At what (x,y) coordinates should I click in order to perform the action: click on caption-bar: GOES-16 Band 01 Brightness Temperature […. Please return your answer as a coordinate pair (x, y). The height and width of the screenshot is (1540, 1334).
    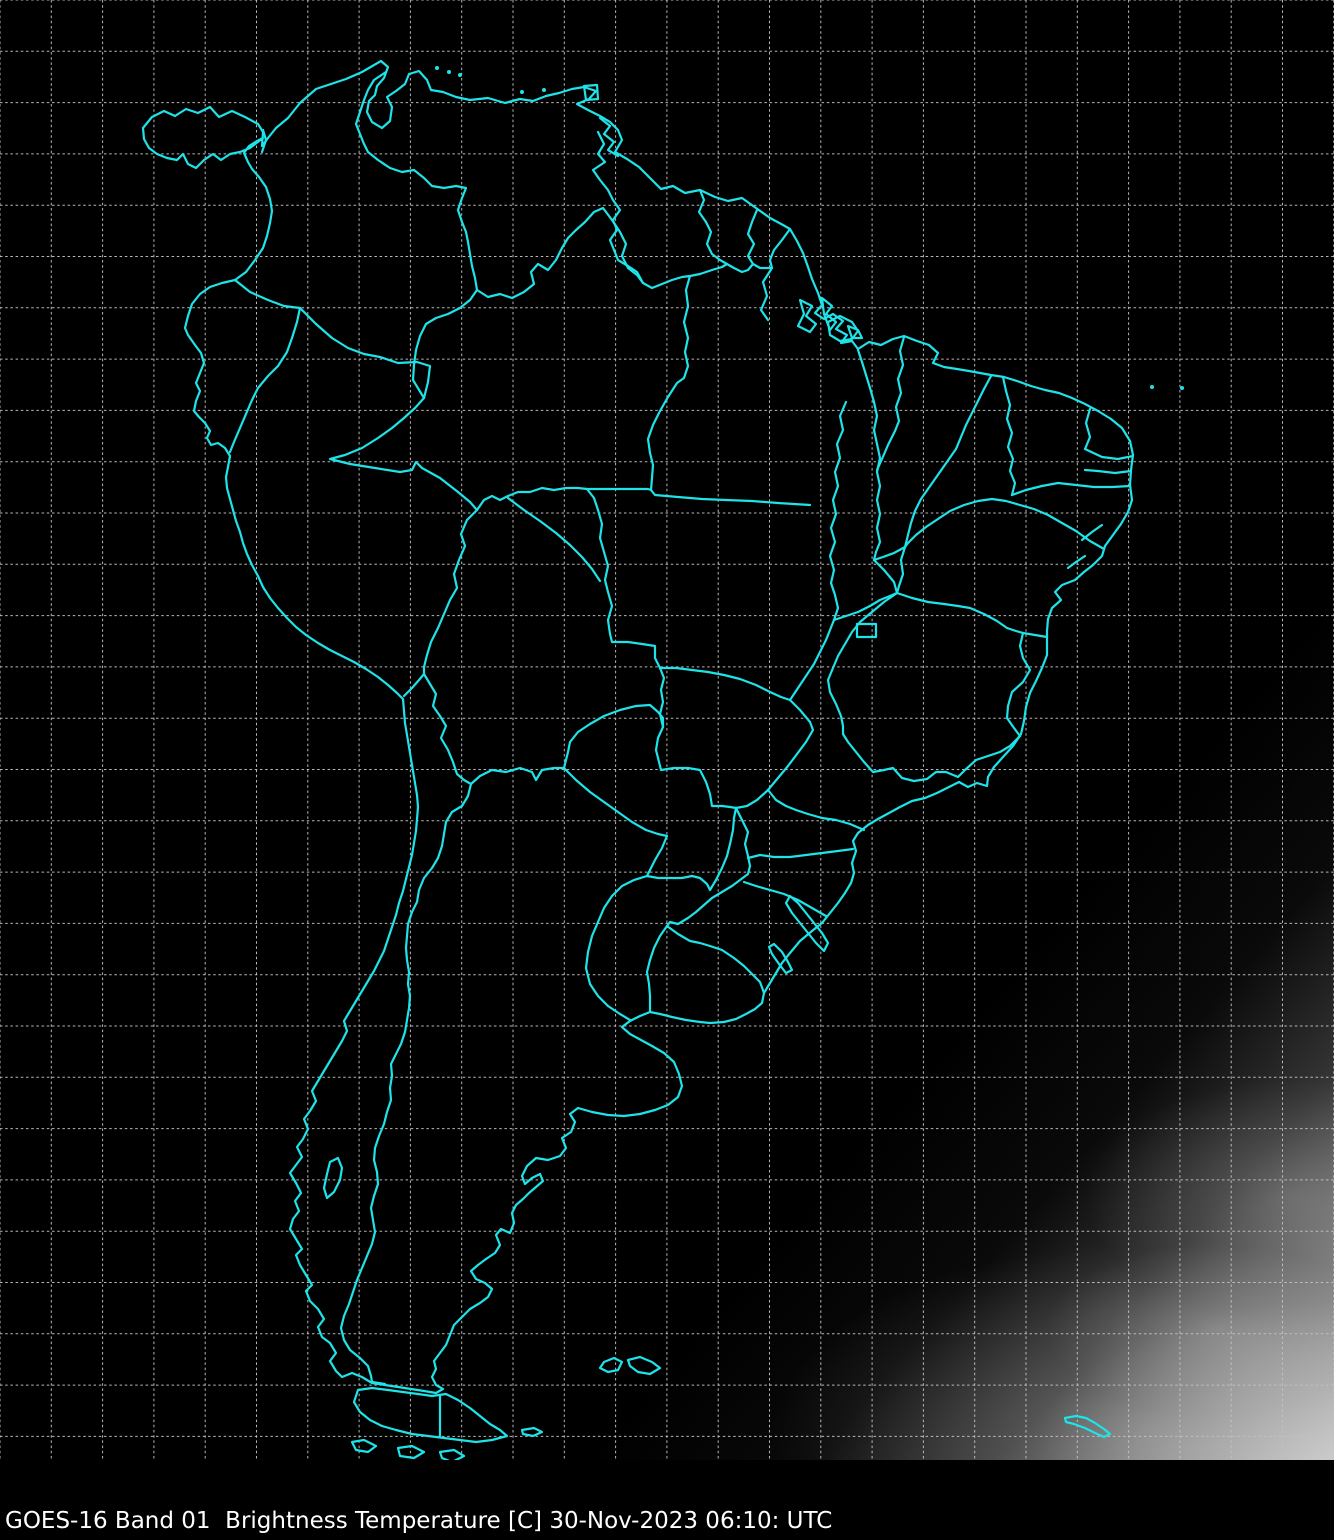
    Looking at the image, I should click on (667, 1500).